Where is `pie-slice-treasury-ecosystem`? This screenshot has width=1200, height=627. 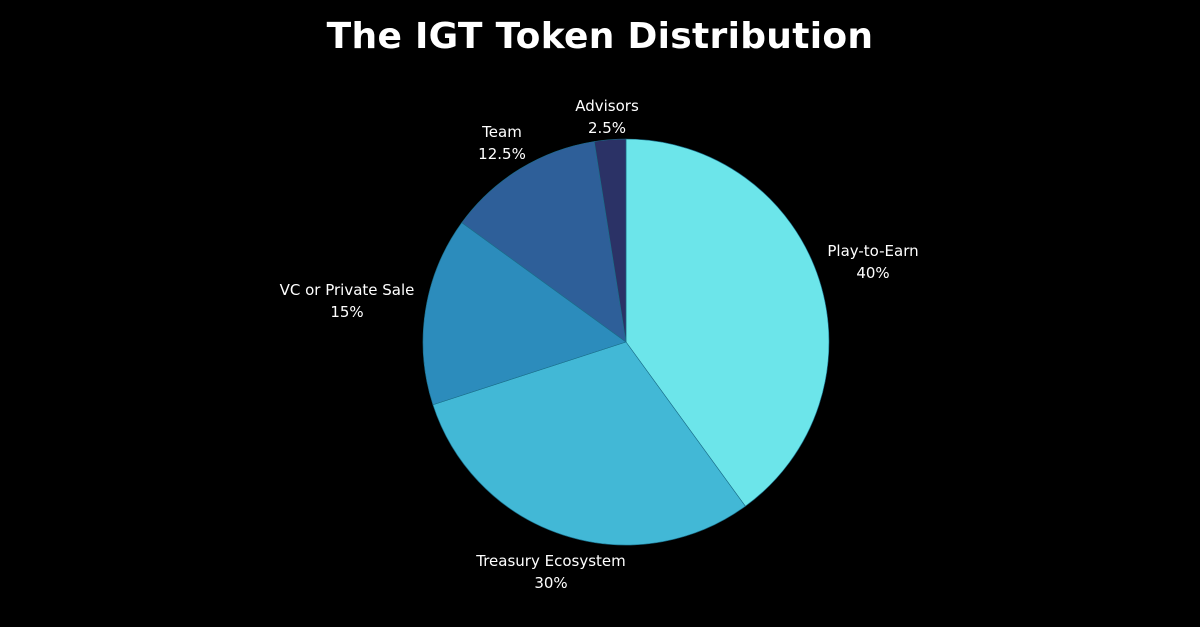 pie-slice-treasury-ecosystem is located at coordinates (589, 443).